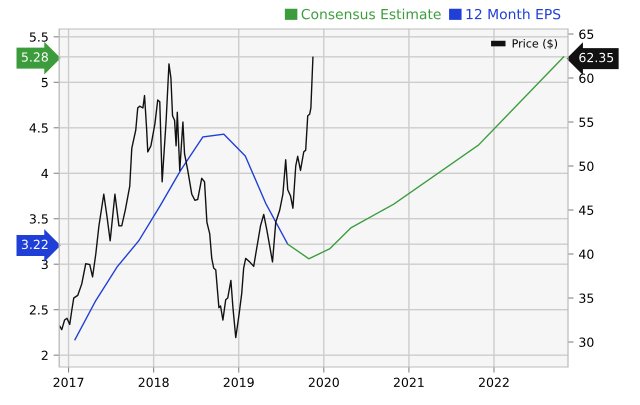  What do you see at coordinates (239, 383) in the screenshot?
I see `x-tick-label: 2019` at bounding box center [239, 383].